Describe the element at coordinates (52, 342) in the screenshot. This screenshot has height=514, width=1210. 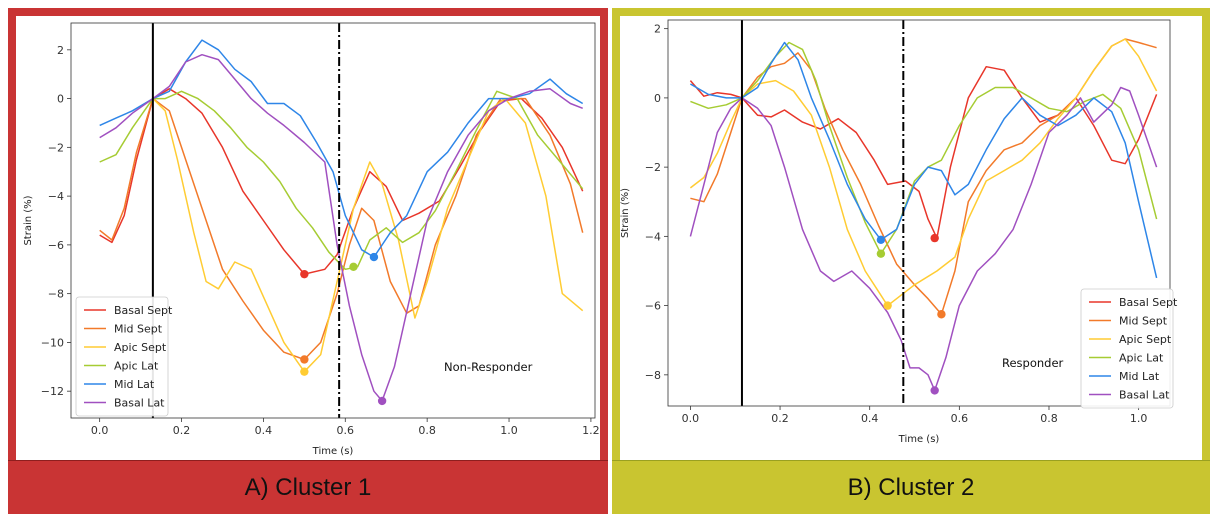
I see `y-tick-label: −10` at that location.